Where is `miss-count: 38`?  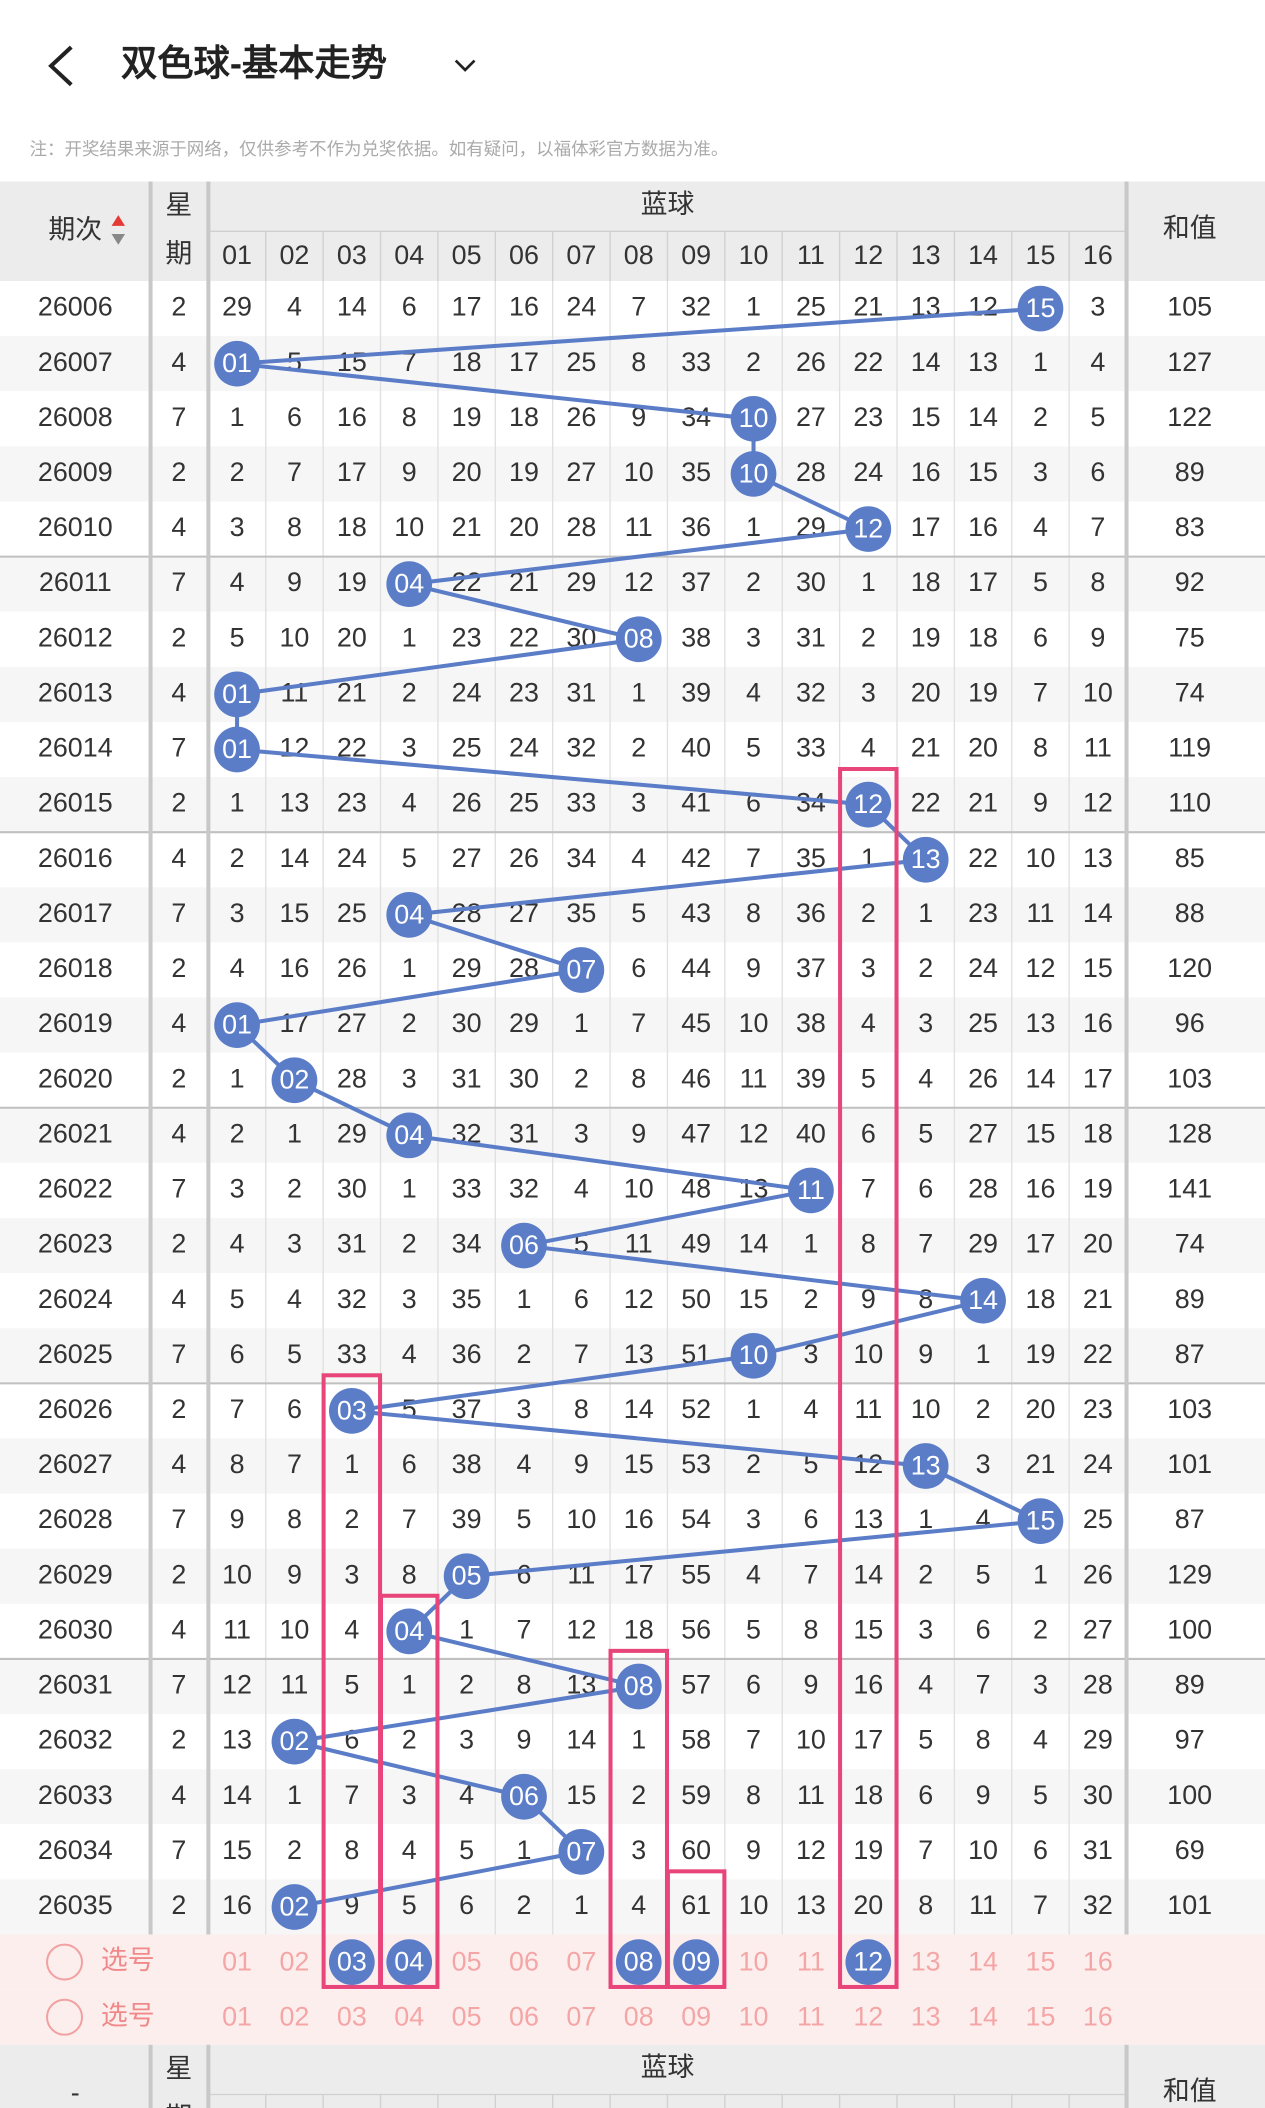
miss-count: 38 is located at coordinates (467, 1464).